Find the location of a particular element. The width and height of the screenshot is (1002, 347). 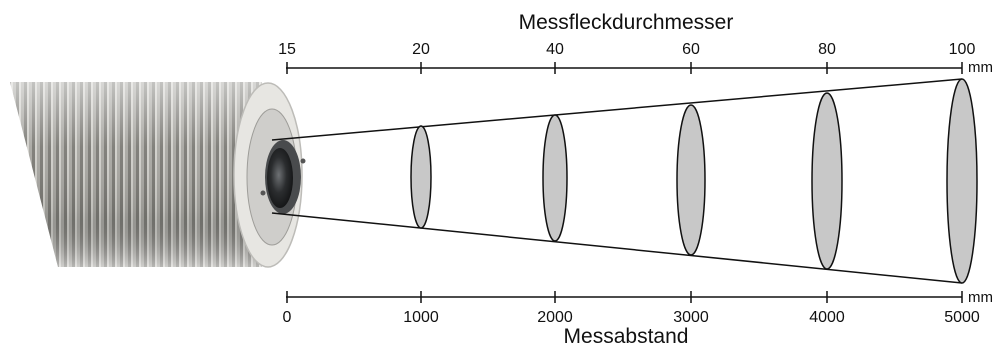

top-axis-title: Messfleckdurchmesser is located at coordinates (626, 22).